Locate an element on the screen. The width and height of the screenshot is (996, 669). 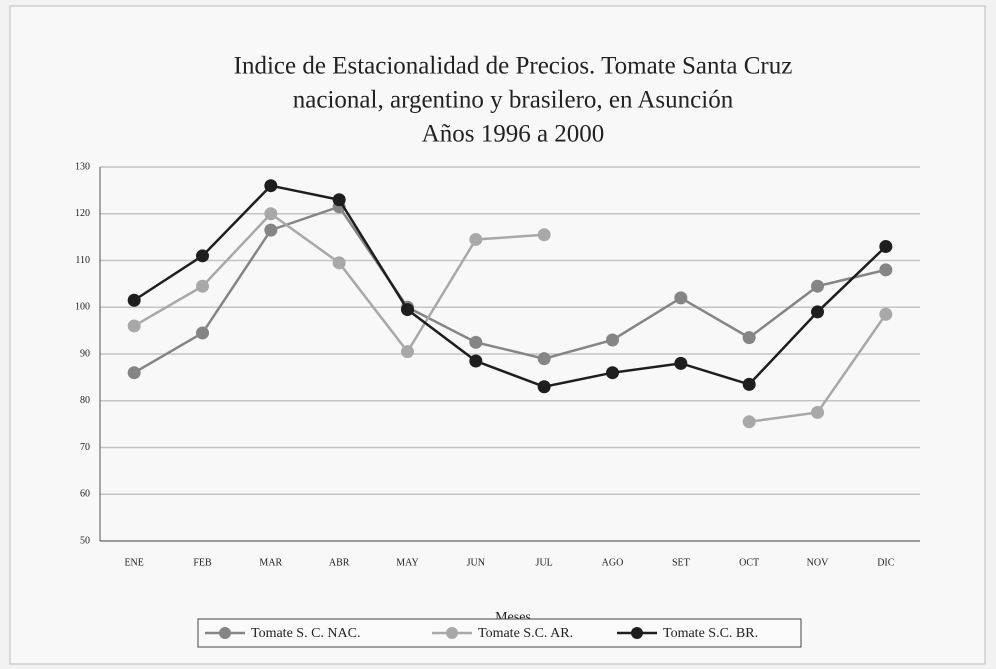
legend-label: Tomate S.C. AR. is located at coordinates (525, 633).